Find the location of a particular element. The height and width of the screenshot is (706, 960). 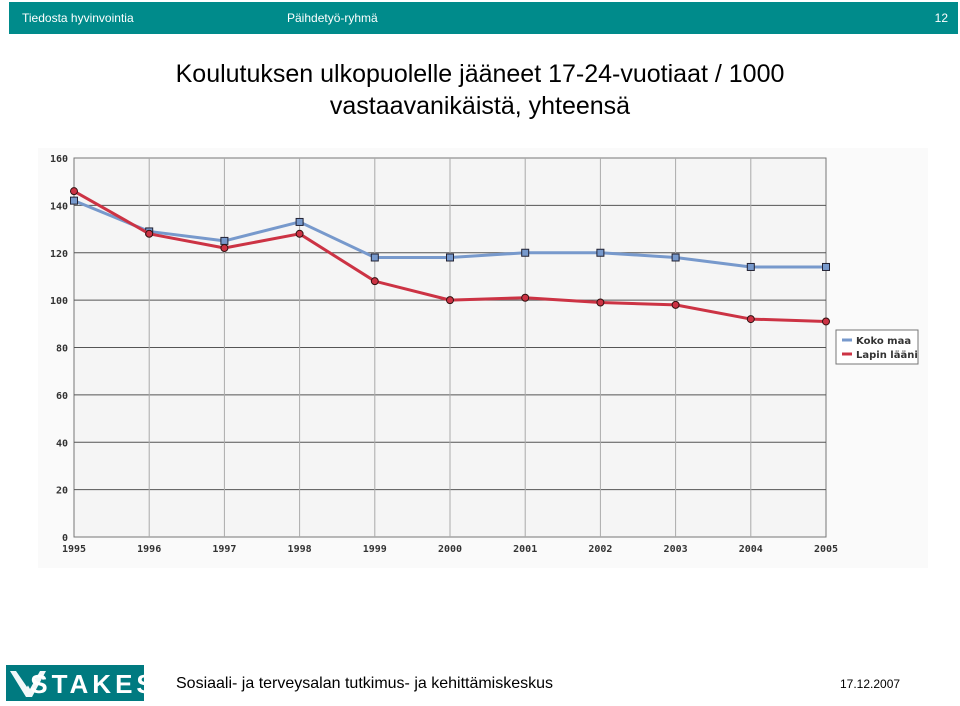

y-tick-label: 100 is located at coordinates (59, 301).